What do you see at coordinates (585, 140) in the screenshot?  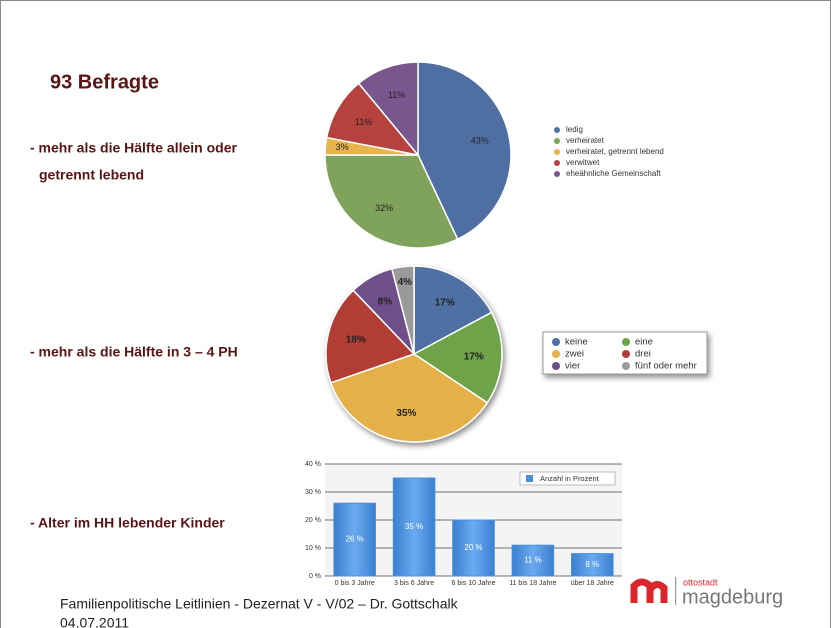 I see `legend-label: verheiratet` at bounding box center [585, 140].